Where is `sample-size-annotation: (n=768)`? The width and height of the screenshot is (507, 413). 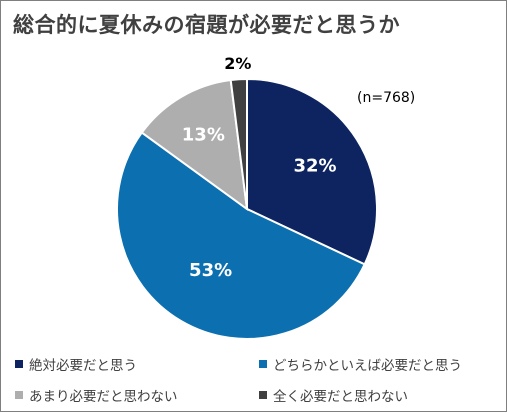
sample-size-annotation: (n=768) is located at coordinates (386, 98).